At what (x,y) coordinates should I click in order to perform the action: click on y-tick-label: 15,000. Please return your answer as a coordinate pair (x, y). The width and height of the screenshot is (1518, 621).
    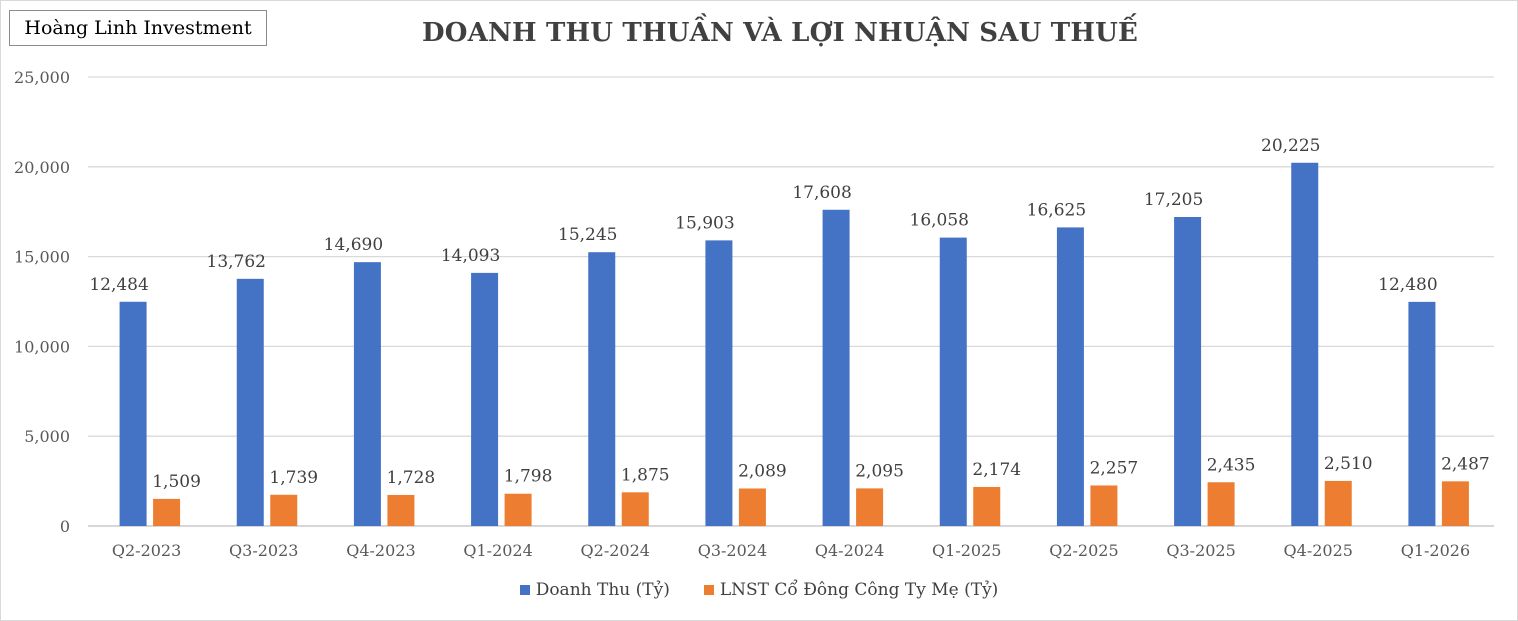
    Looking at the image, I should click on (42, 257).